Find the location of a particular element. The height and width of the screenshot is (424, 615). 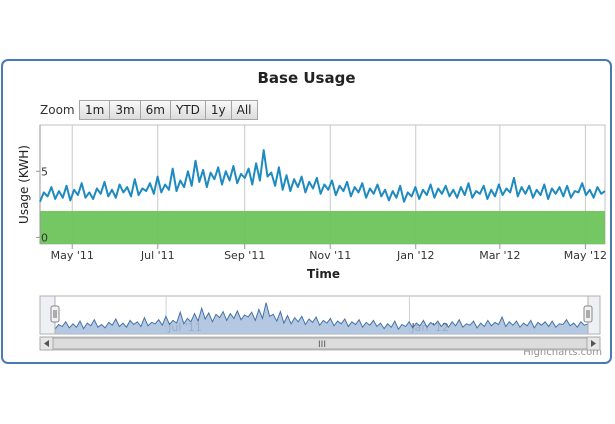

zoom-label: Zoom is located at coordinates (57, 110).